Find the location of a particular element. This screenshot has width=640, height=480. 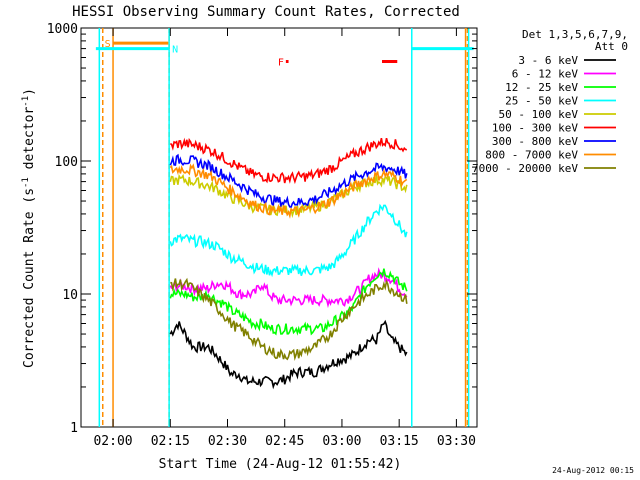

y-axis-label-sup1: -1 is located at coordinates (26, 182).